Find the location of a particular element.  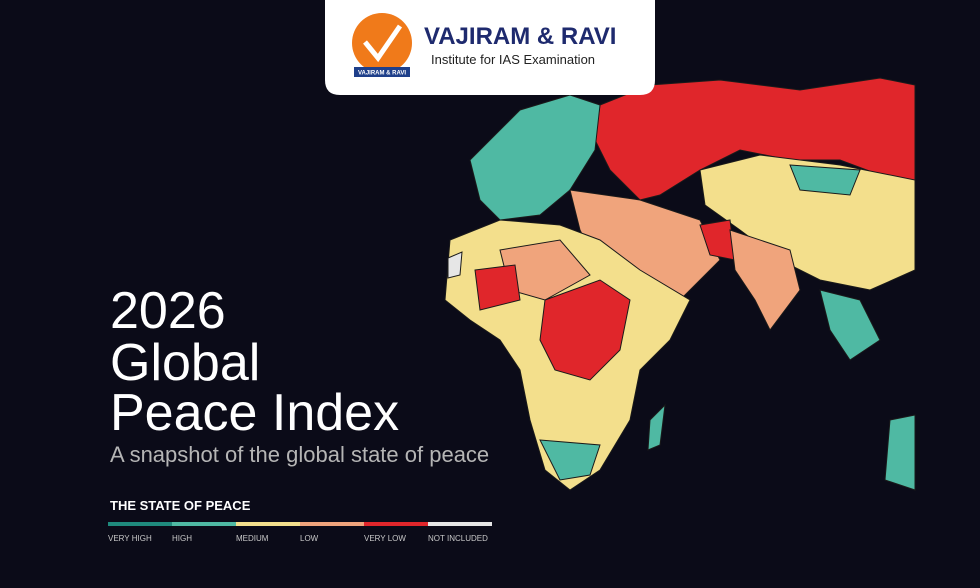

logo-badge-text: VAJIRAM & RAVI is located at coordinates (382, 74).